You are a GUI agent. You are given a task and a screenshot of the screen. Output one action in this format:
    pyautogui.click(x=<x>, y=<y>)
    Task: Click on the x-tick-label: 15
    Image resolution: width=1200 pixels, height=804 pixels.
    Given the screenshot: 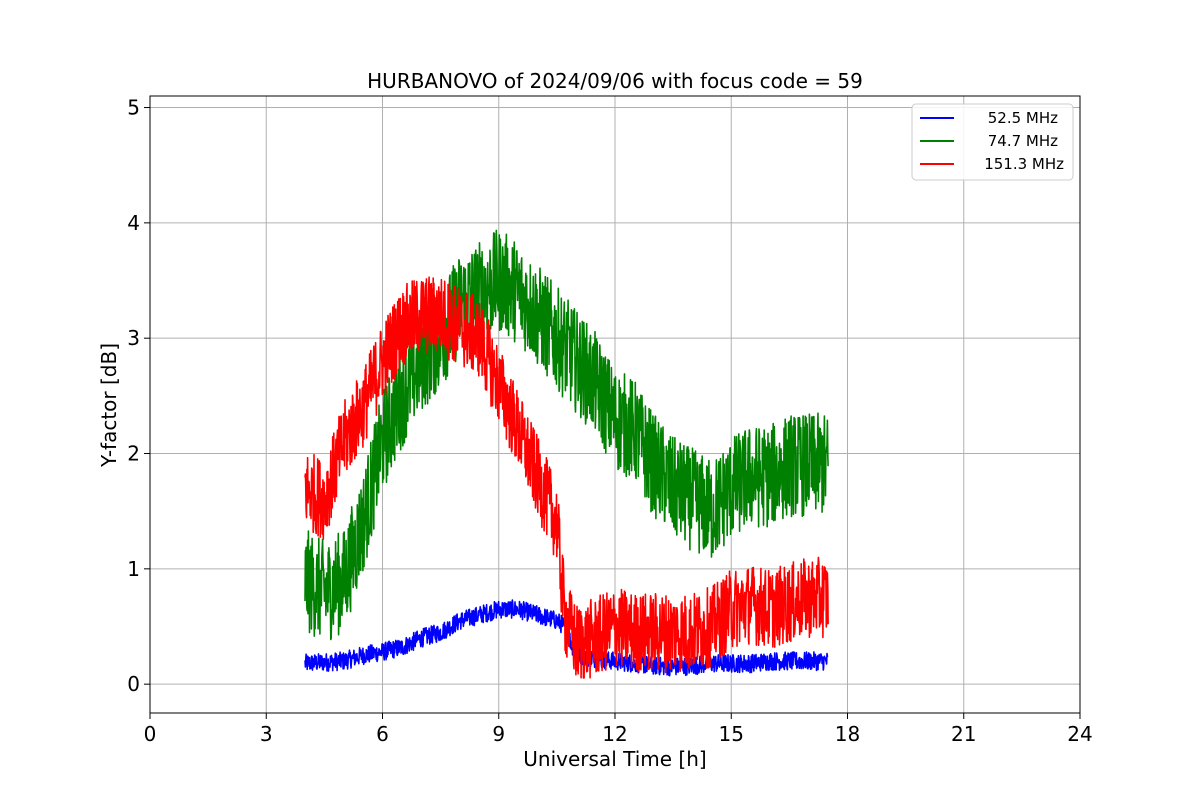 What is the action you would take?
    pyautogui.click(x=731, y=734)
    